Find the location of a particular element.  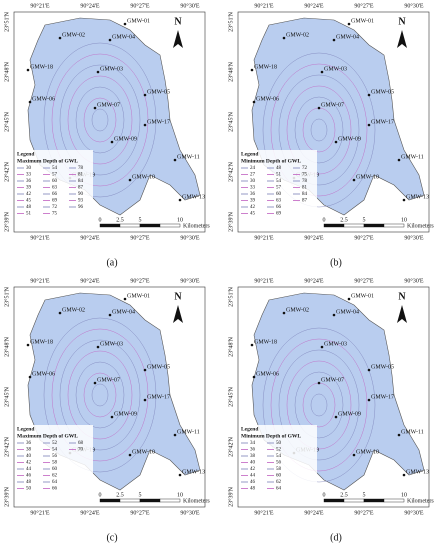

legend-value: 34 is located at coordinates (253, 443).